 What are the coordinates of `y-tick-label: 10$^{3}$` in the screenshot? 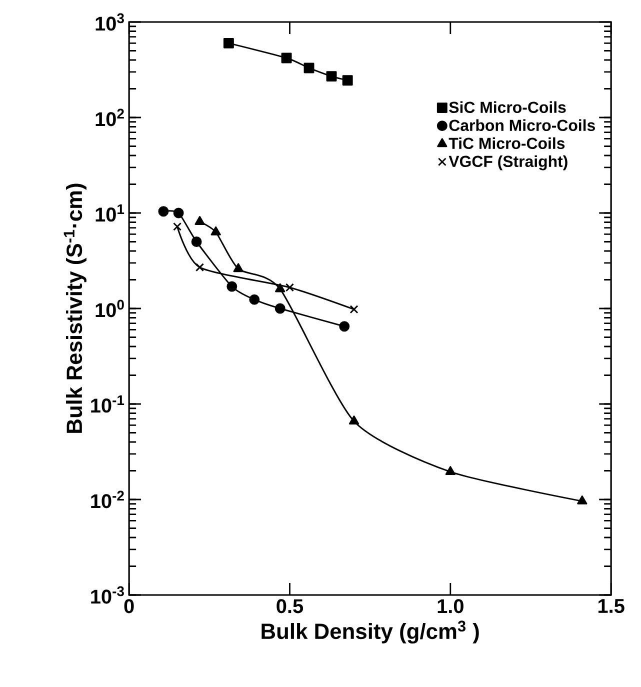 It's located at (110, 22).